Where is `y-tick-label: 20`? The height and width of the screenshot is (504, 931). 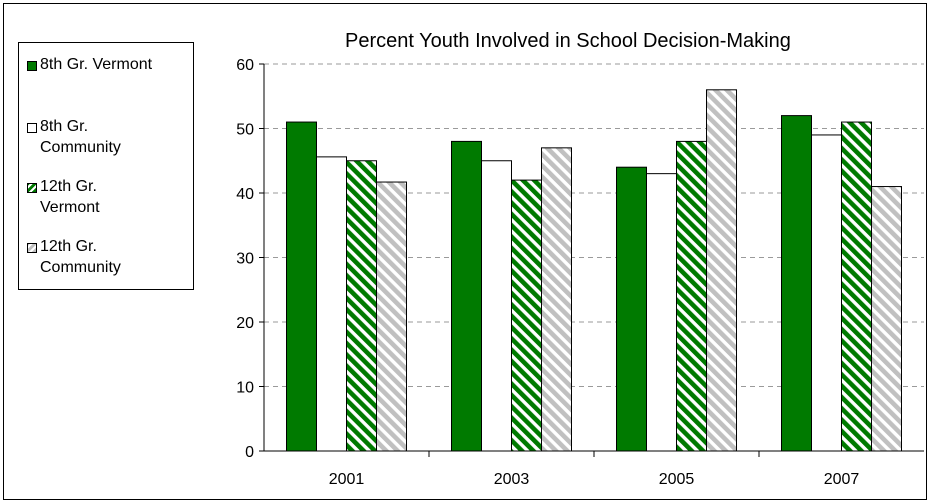
y-tick-label: 20 is located at coordinates (245, 323).